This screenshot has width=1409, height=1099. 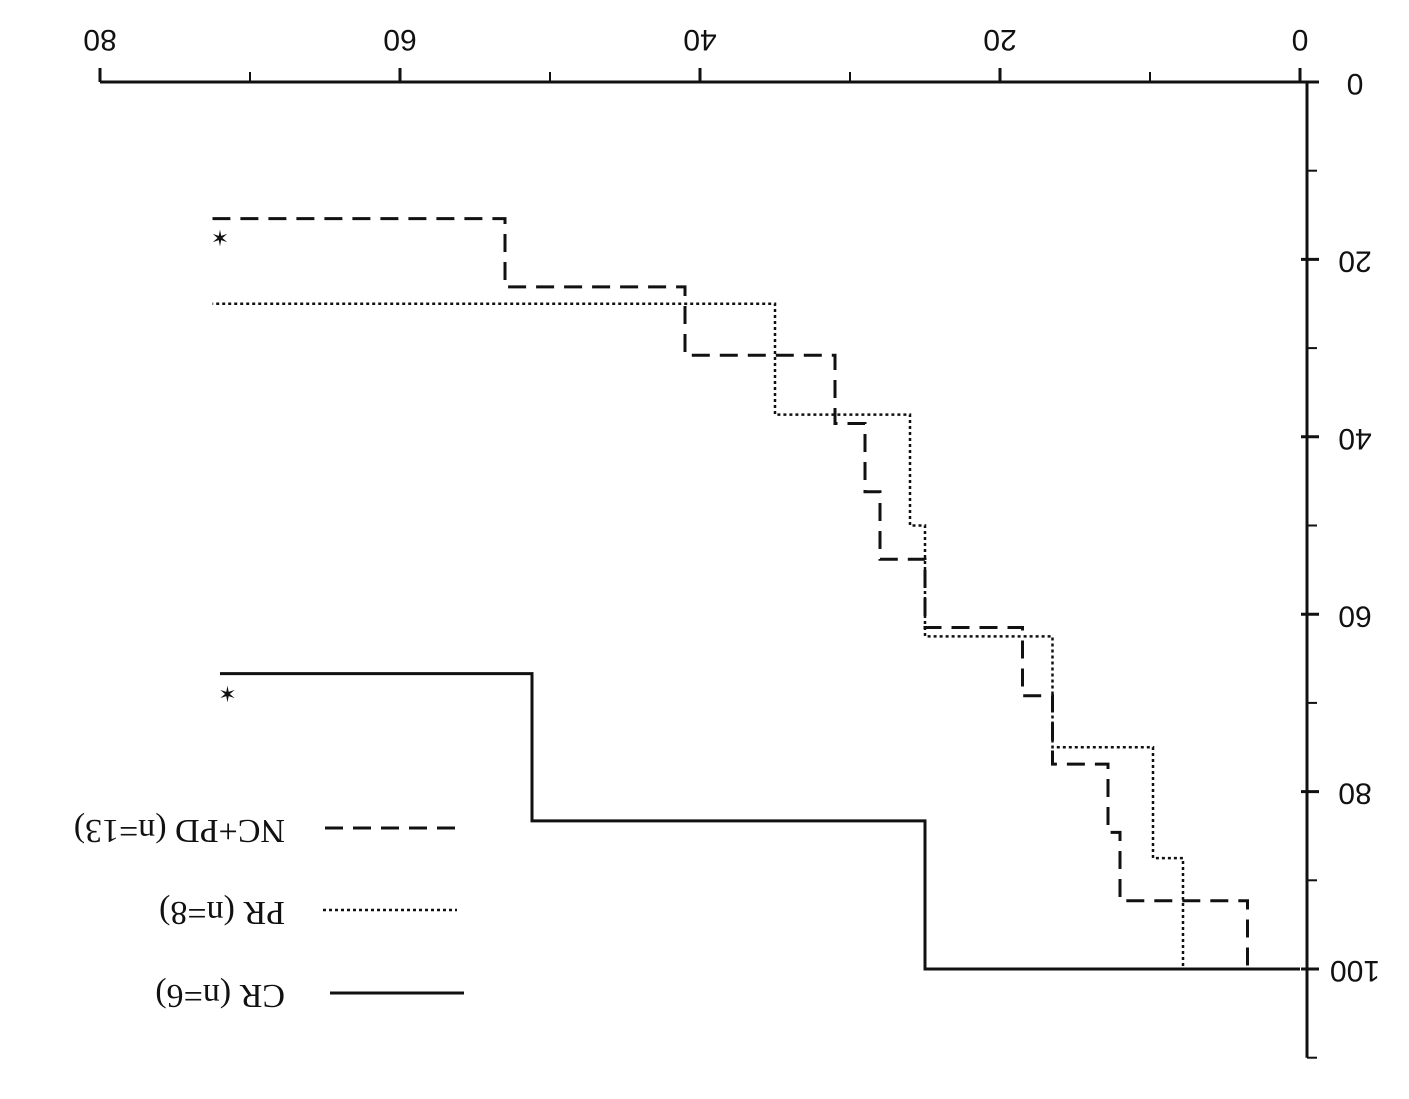 I want to click on x-tick-label: 60, so click(x=399, y=39).